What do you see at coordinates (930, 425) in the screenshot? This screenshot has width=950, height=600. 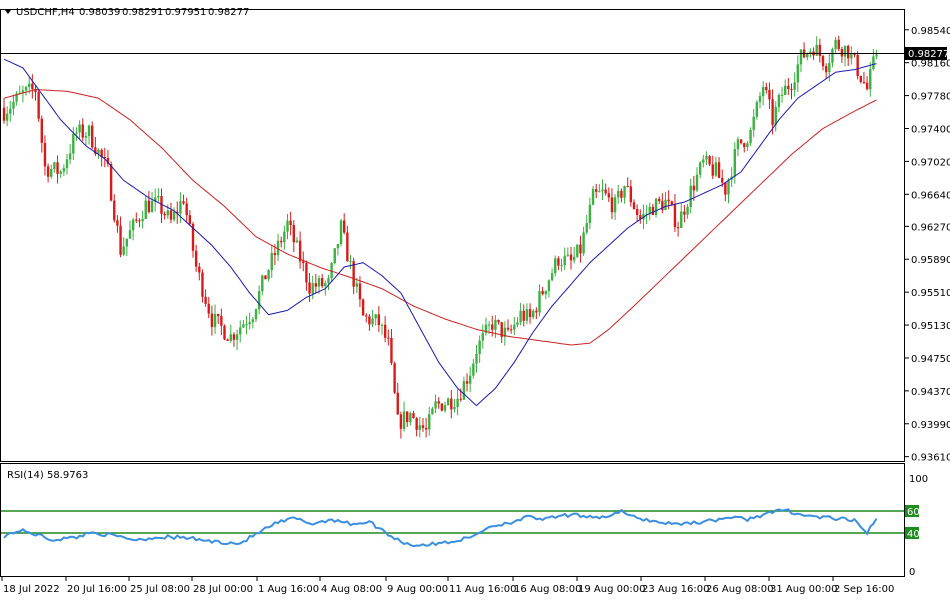 I see `price-tick-label: 0.93990` at bounding box center [930, 425].